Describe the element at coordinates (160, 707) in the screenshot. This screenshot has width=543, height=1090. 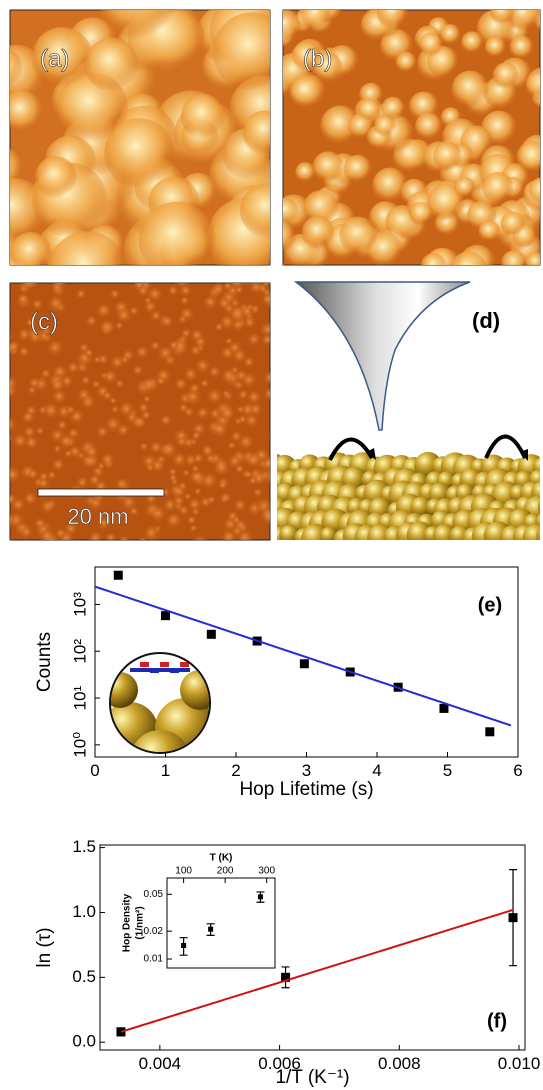
I see `inset-spheres` at that location.